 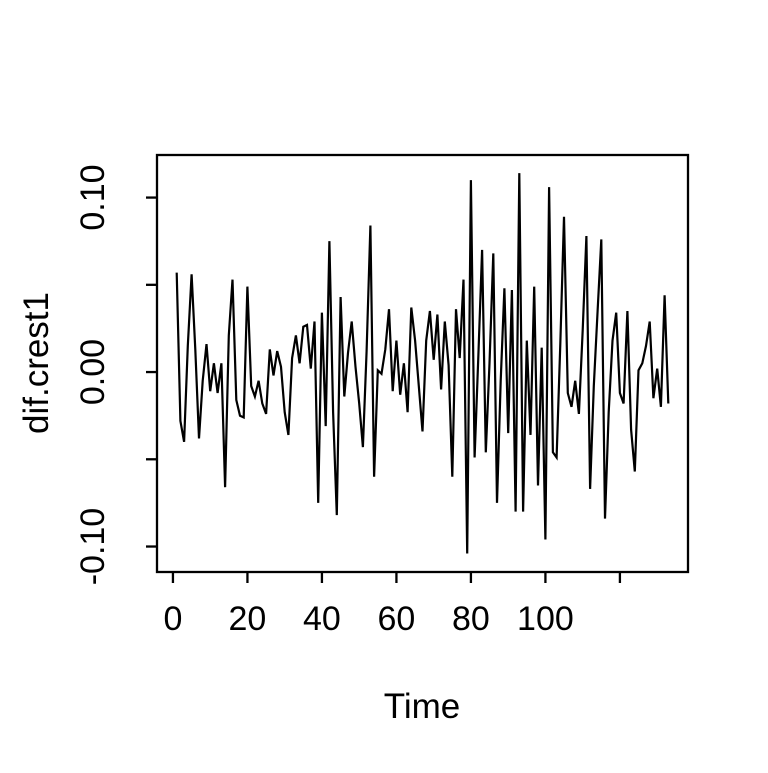 What do you see at coordinates (93, 547) in the screenshot?
I see `y-tick-label: -0.10` at bounding box center [93, 547].